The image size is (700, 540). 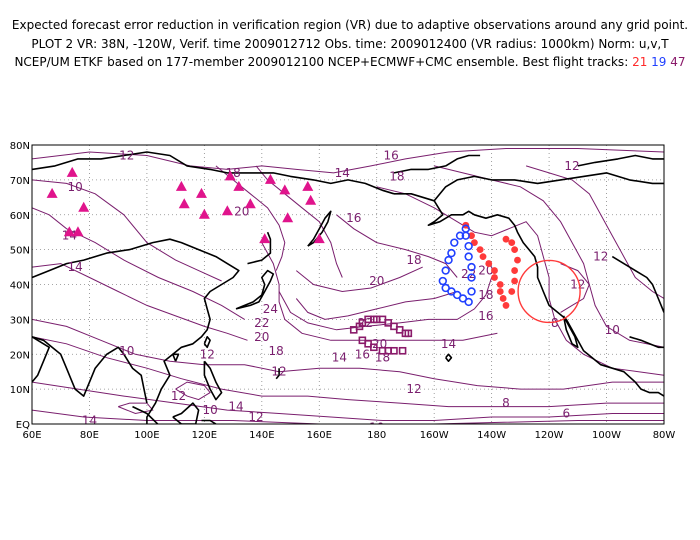 What do you see at coordinates (261, 323) in the screenshot?
I see `contour-label: 22` at bounding box center [261, 323].